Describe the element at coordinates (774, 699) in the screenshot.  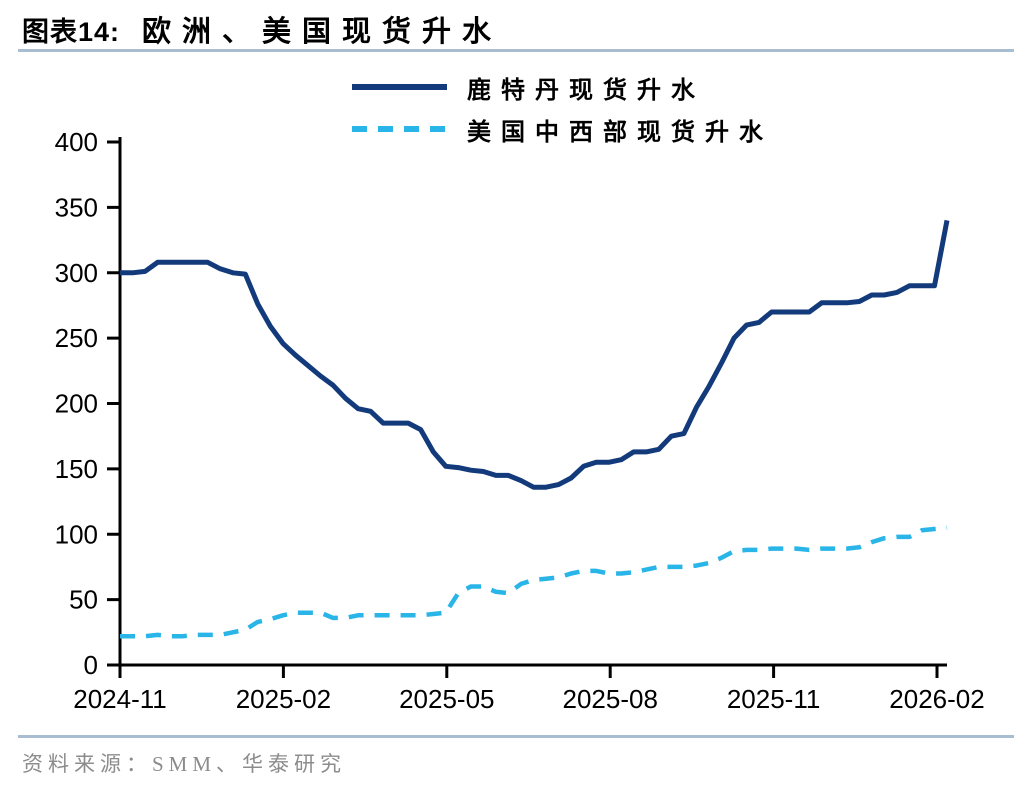
I see `x-tick-label: 2025-11` at that location.